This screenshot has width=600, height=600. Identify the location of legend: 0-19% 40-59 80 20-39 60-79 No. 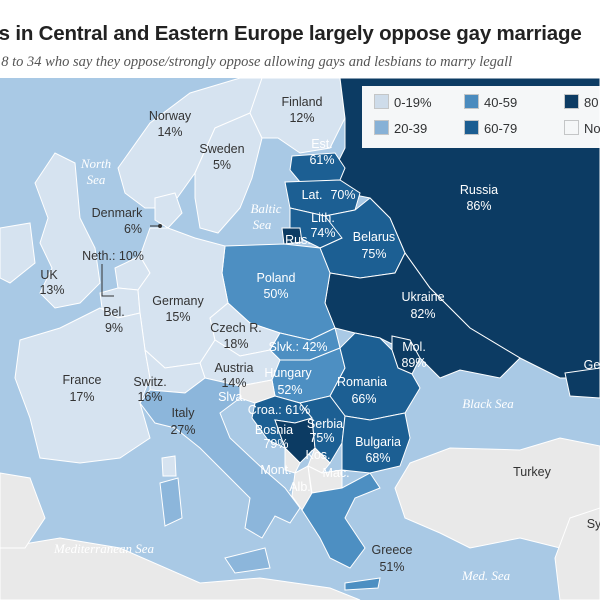
(481, 117).